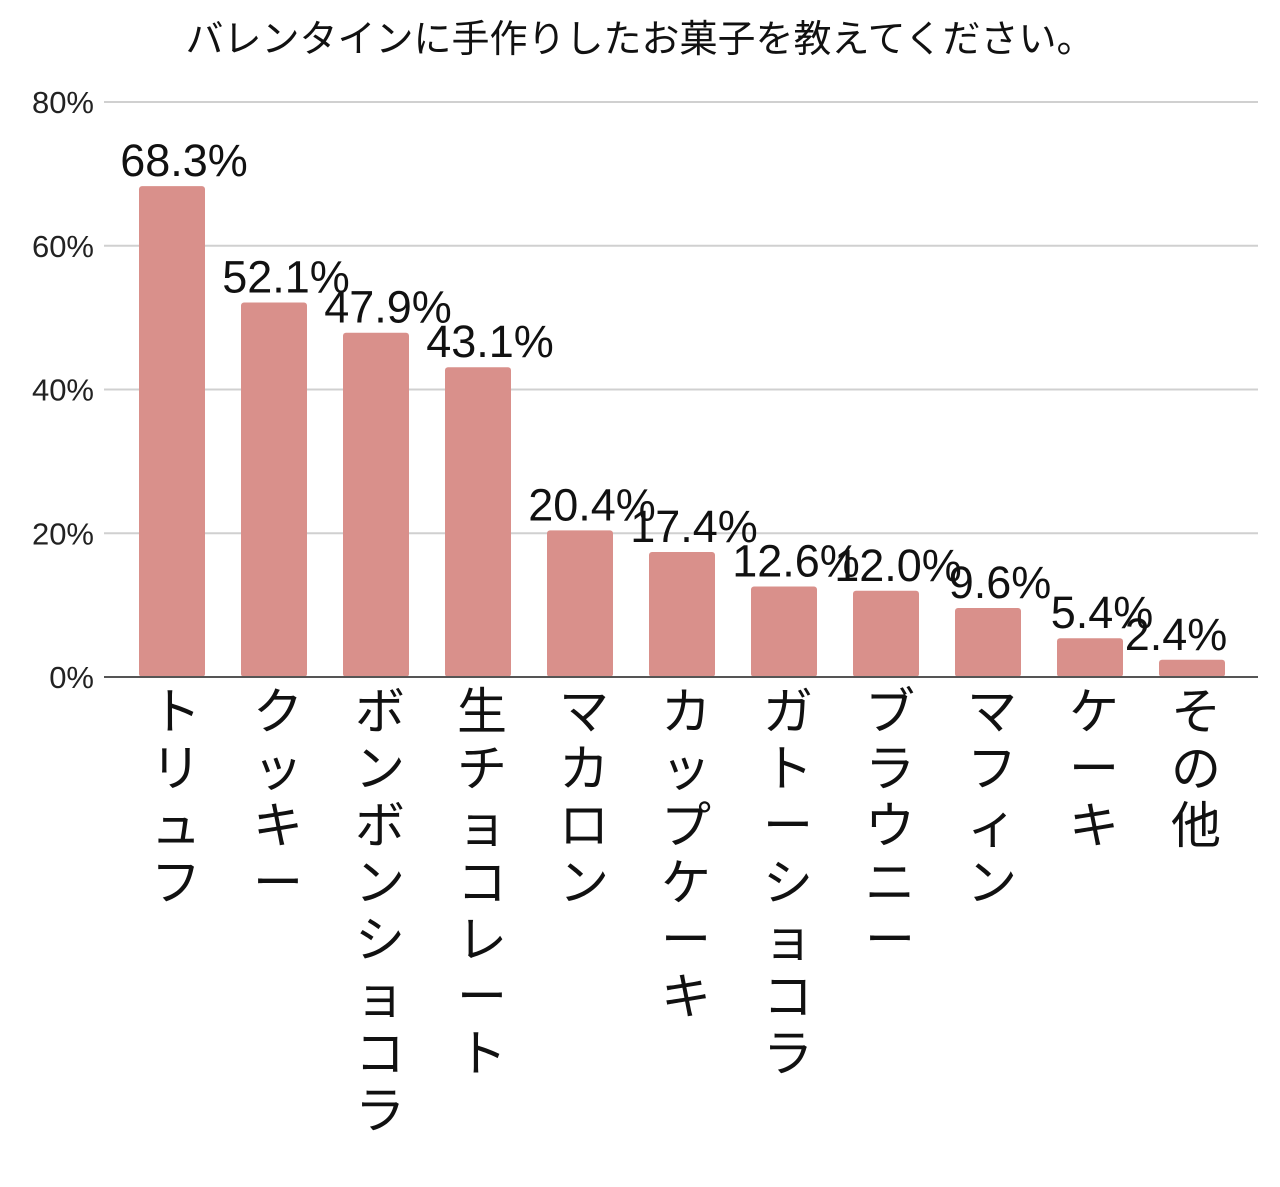 This screenshot has width=1280, height=1187. What do you see at coordinates (992, 797) in the screenshot?
I see `x-category-label: マフィン` at bounding box center [992, 797].